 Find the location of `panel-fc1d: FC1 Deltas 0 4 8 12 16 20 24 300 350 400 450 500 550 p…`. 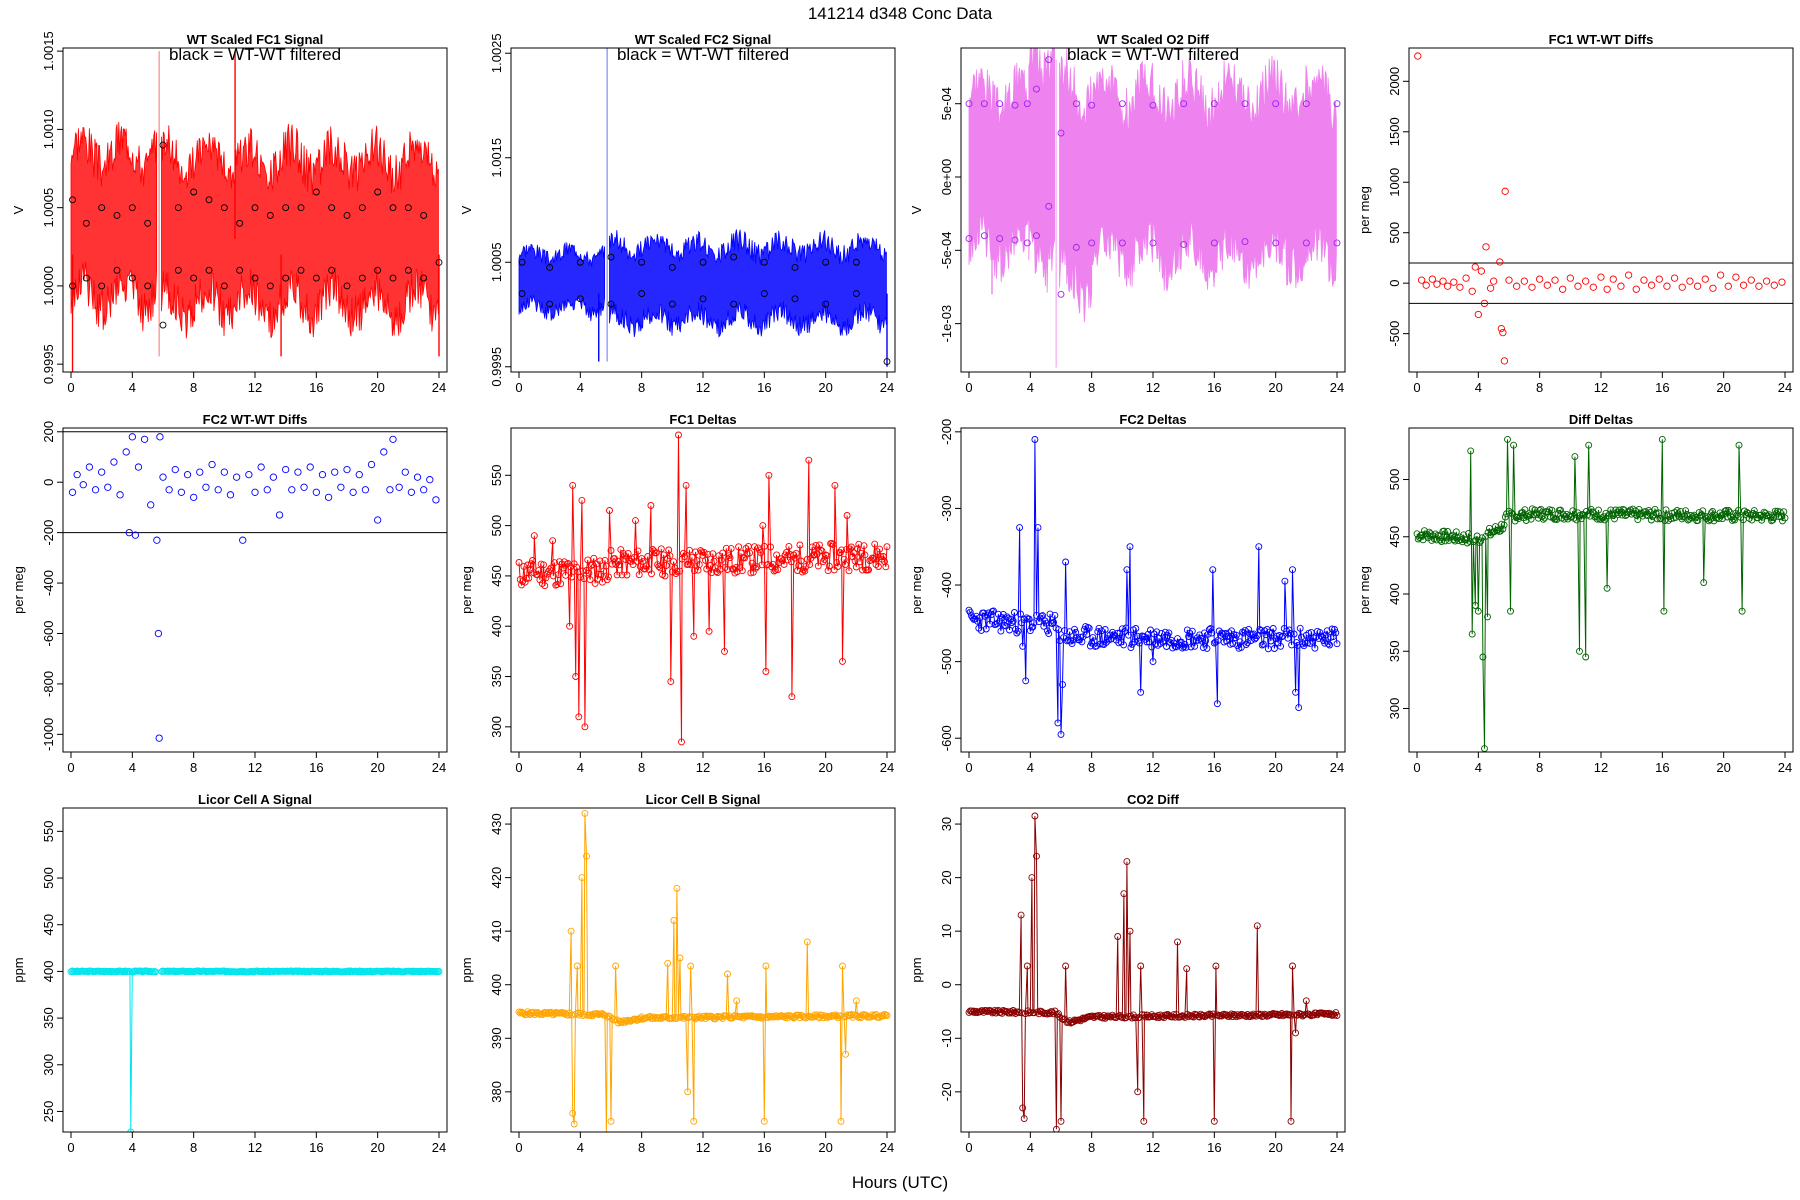

panel-fc1d: FC1 Deltas 0 4 8 12 16 20 24 300 350 400 450 500 550 p… is located at coordinates (677, 593).